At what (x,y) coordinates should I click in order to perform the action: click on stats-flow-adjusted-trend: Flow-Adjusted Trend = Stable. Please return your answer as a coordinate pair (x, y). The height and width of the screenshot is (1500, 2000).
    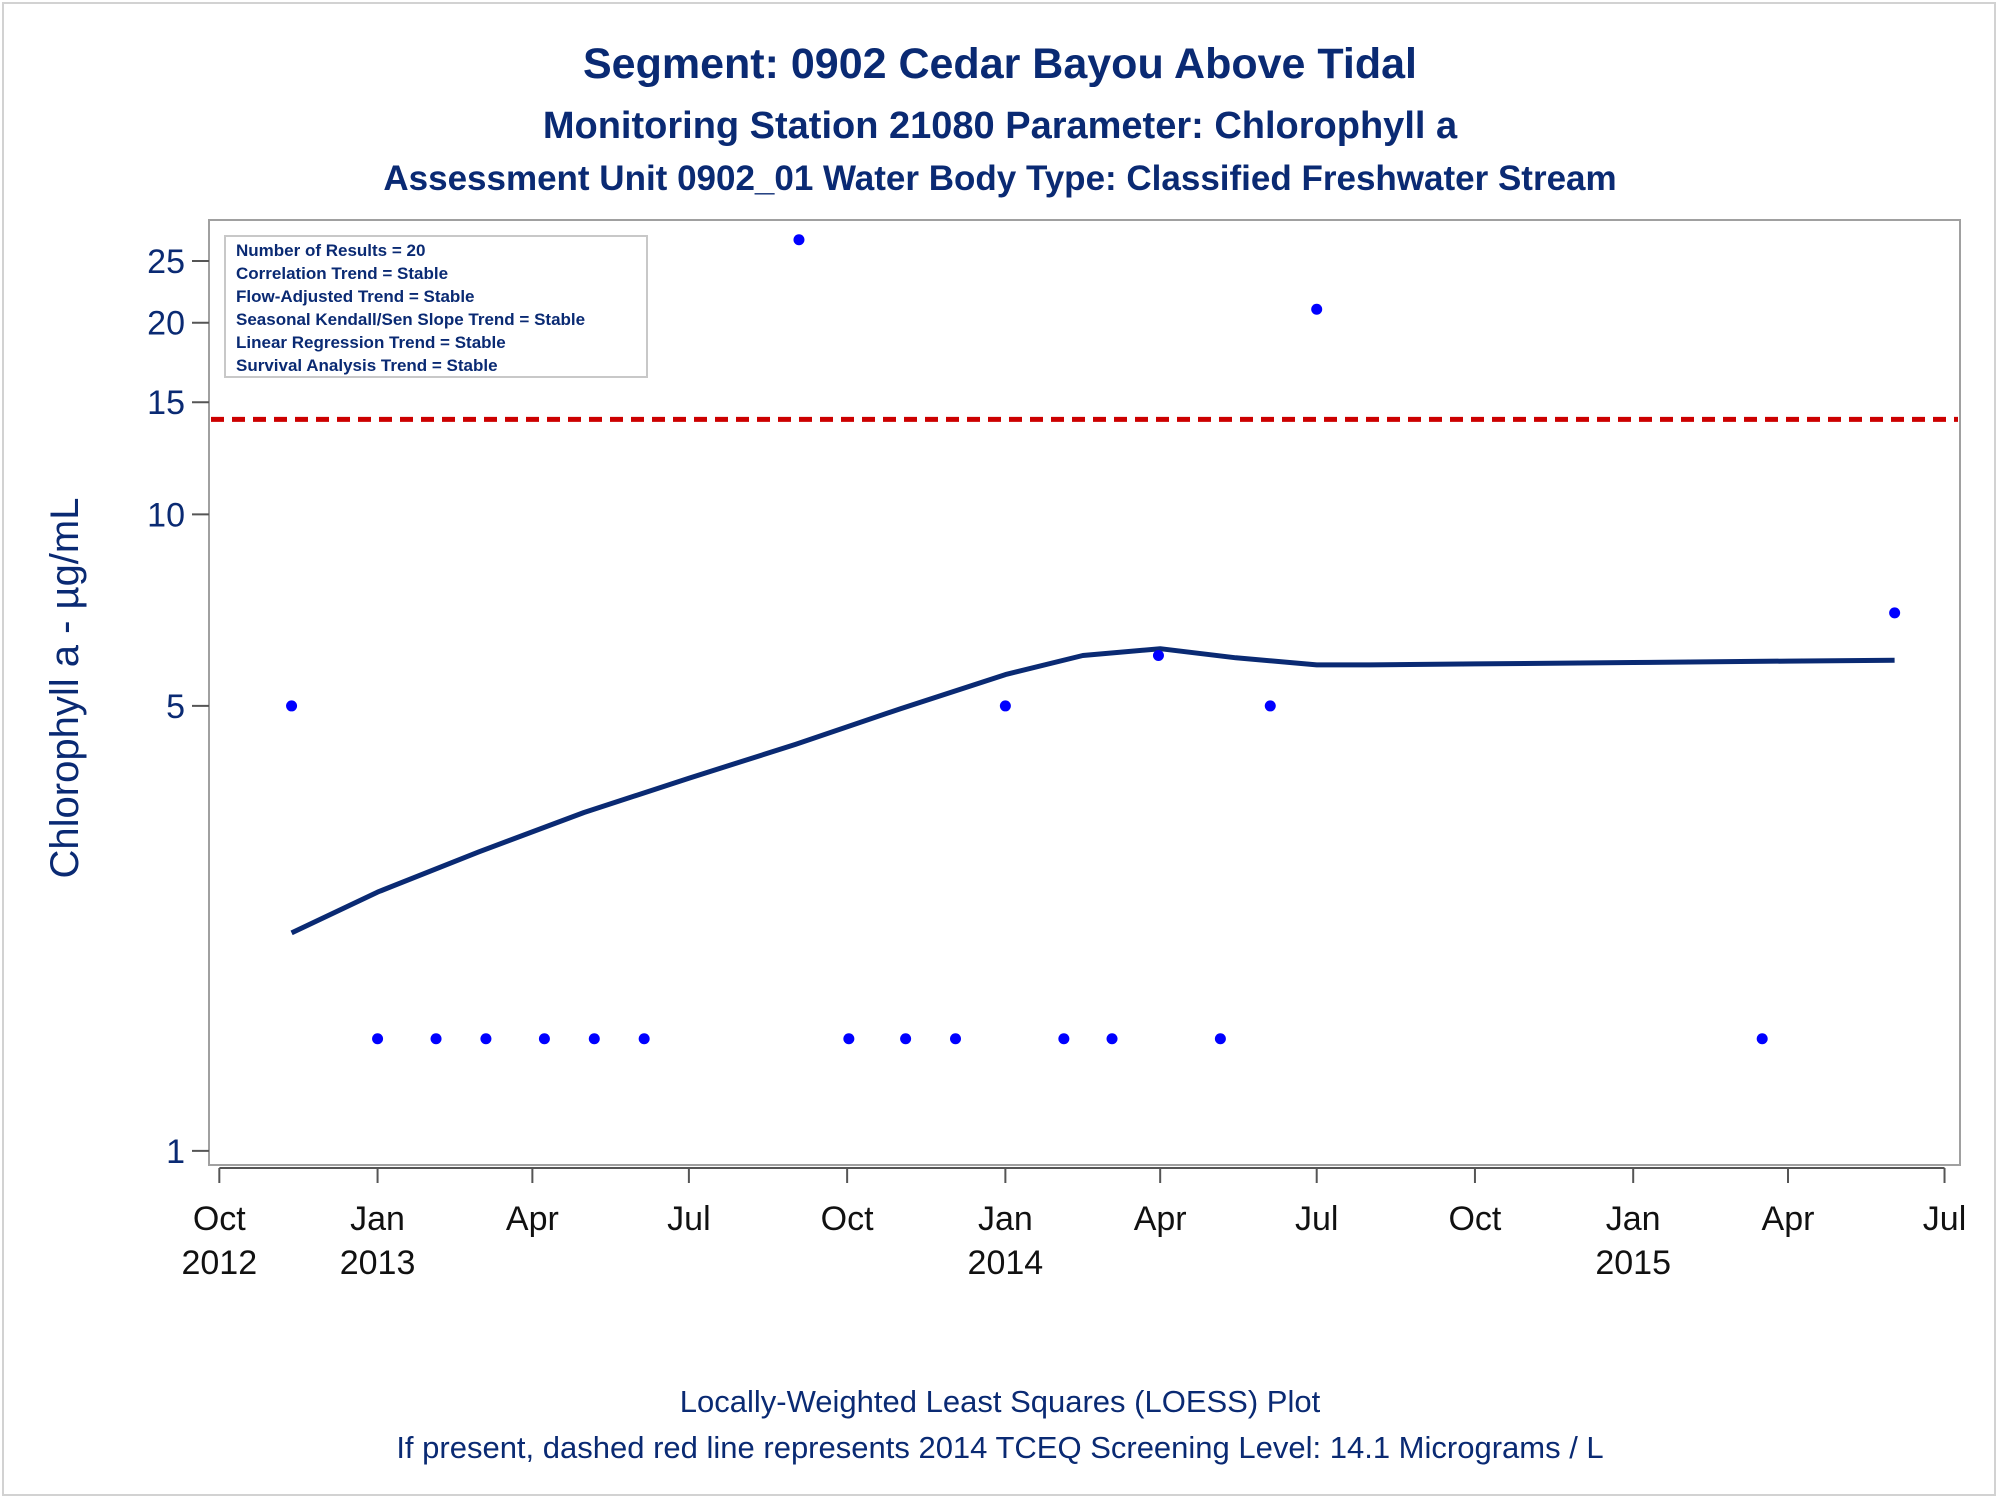
    Looking at the image, I should click on (355, 296).